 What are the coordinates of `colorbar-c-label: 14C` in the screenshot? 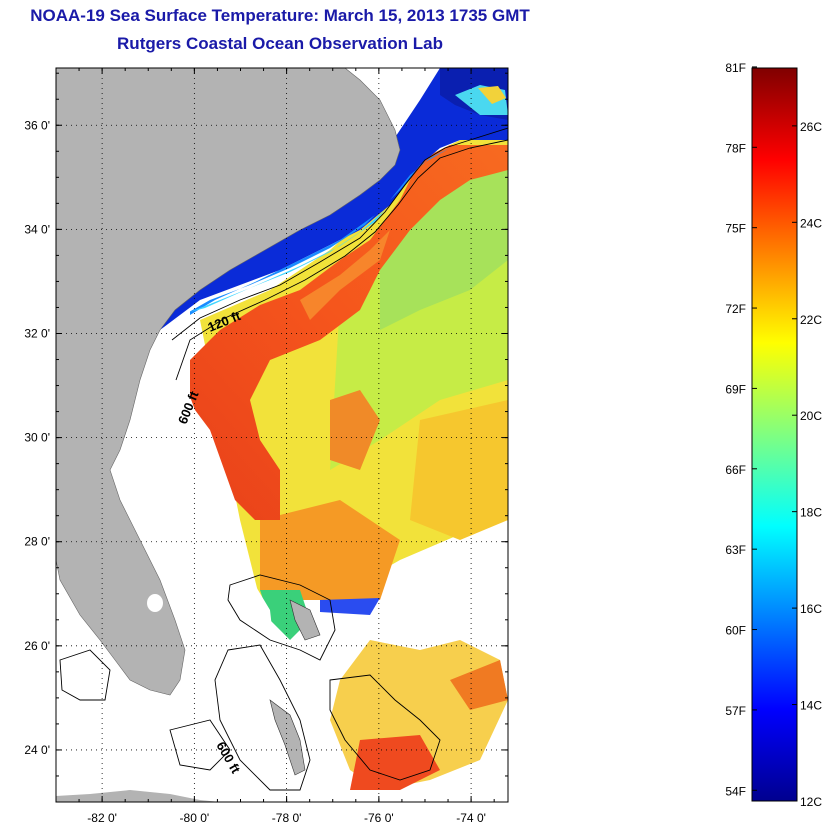 It's located at (811, 706).